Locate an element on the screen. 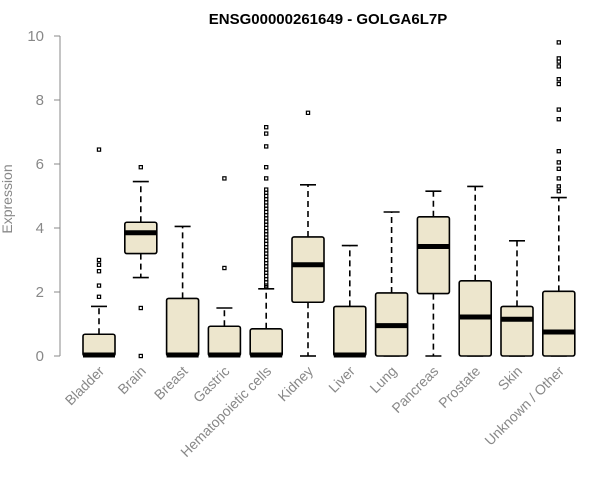 This screenshot has height=500, width=600. box-breast is located at coordinates (182, 291).